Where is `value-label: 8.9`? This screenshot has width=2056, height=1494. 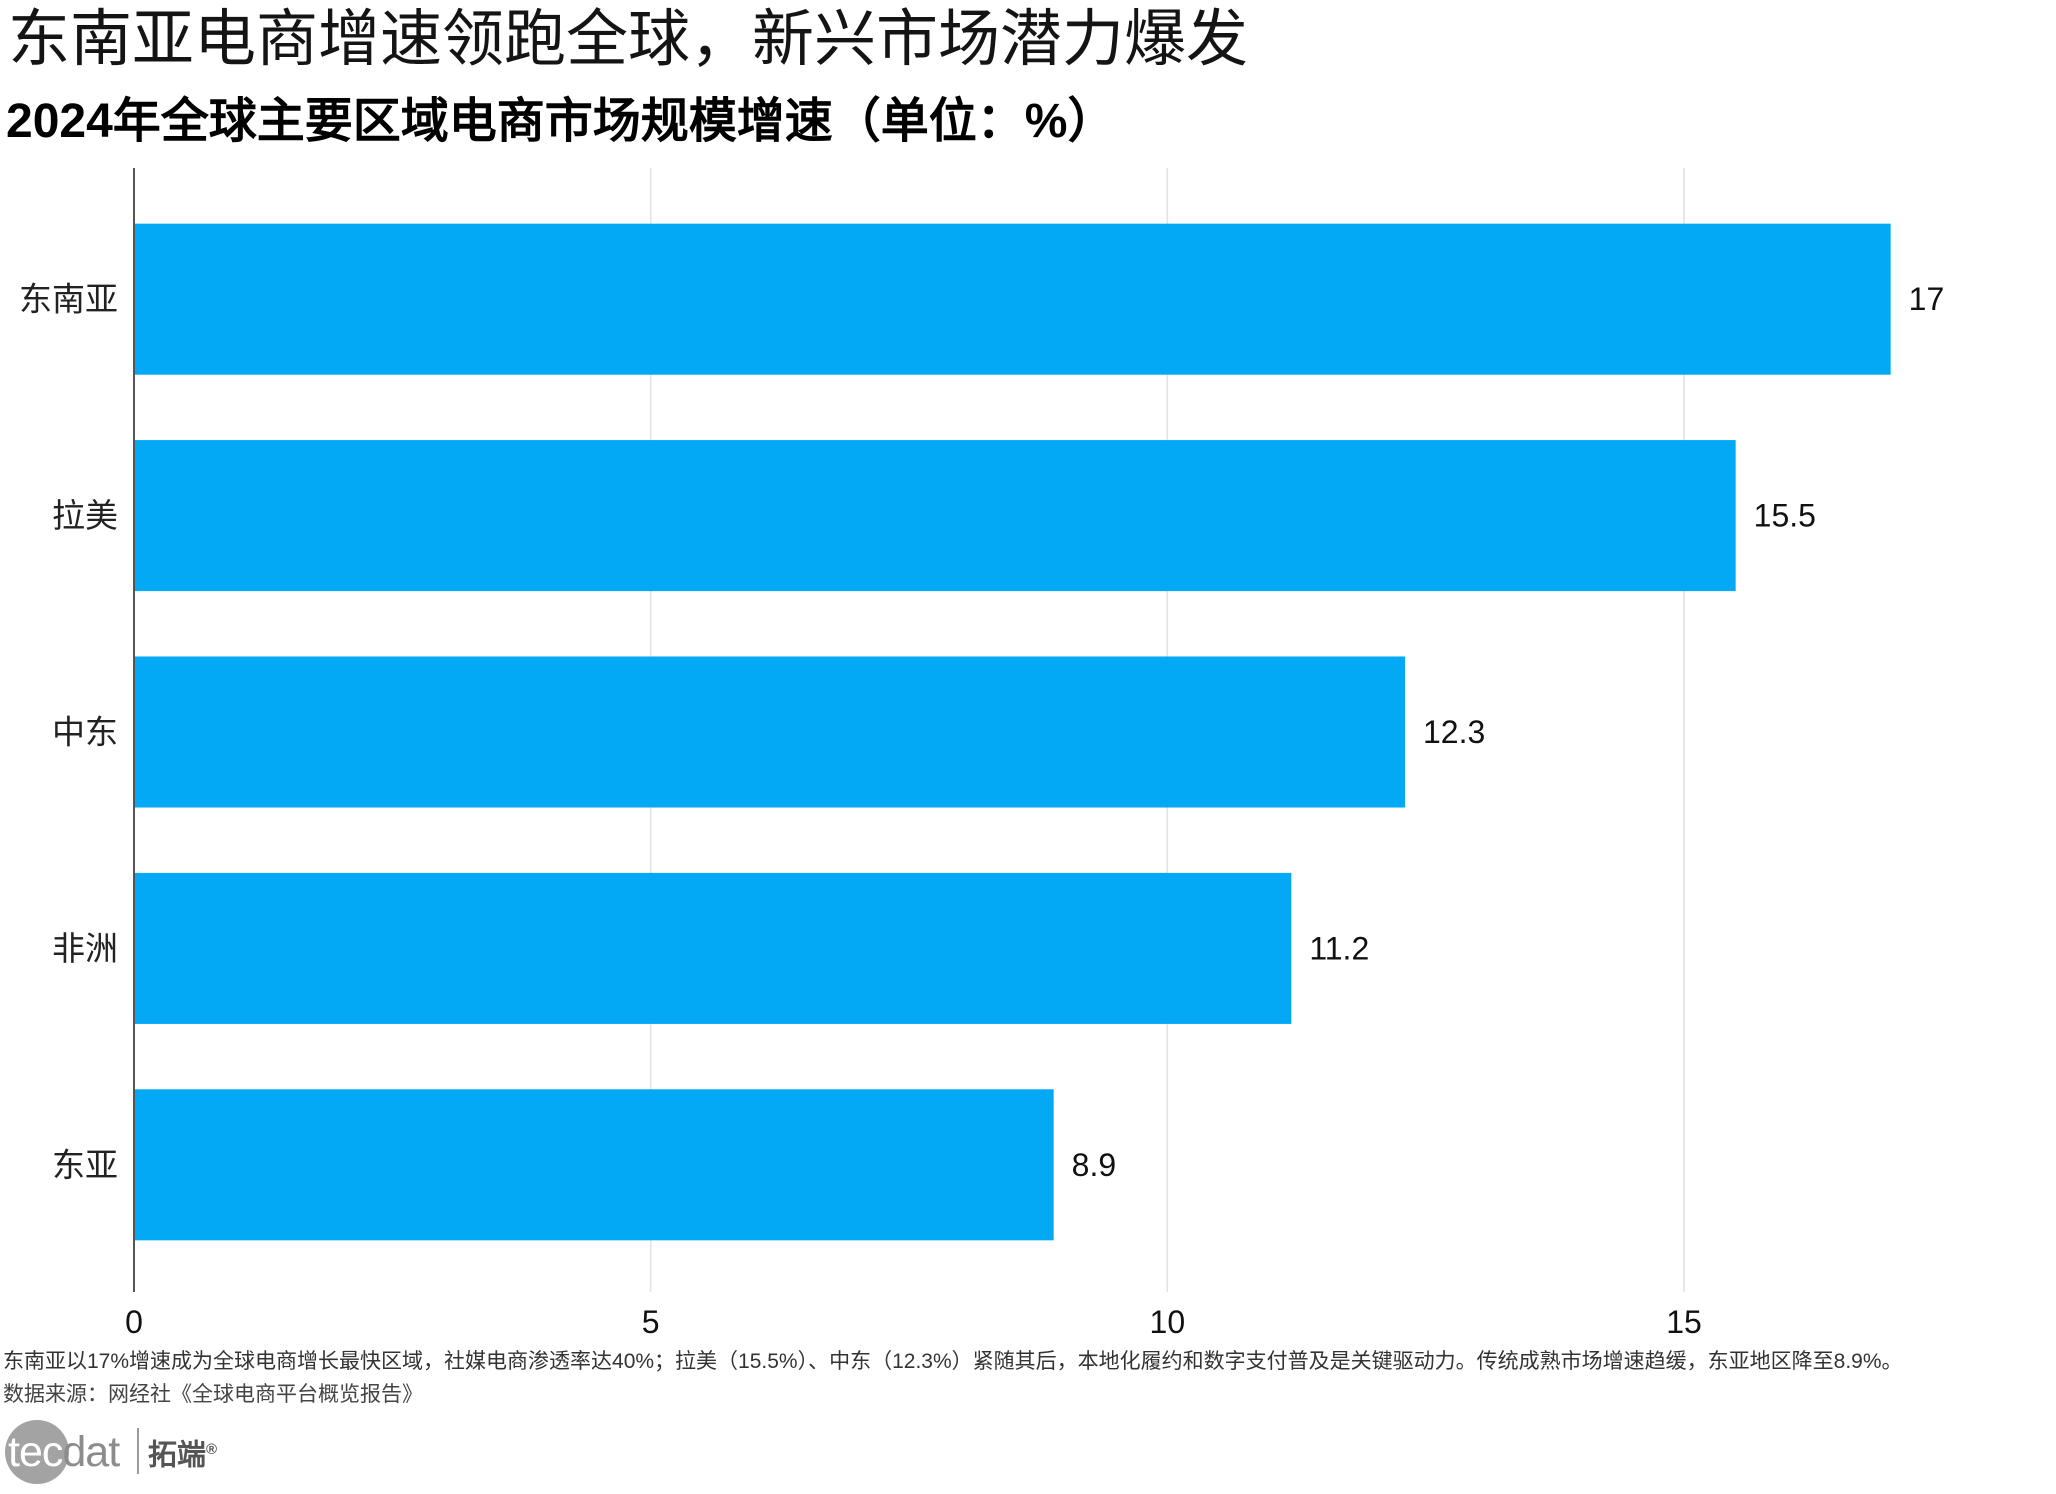
value-label: 8.9 is located at coordinates (1094, 1165).